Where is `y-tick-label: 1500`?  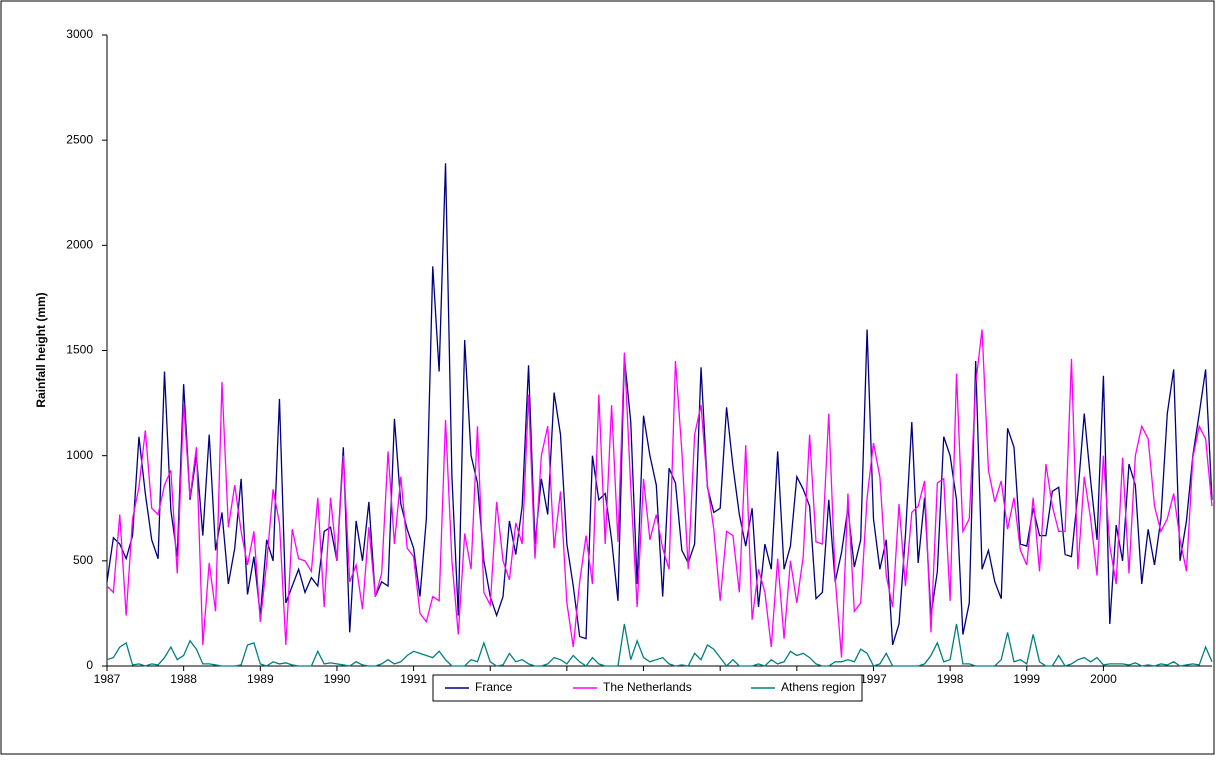 y-tick-label: 1500 is located at coordinates (79, 350).